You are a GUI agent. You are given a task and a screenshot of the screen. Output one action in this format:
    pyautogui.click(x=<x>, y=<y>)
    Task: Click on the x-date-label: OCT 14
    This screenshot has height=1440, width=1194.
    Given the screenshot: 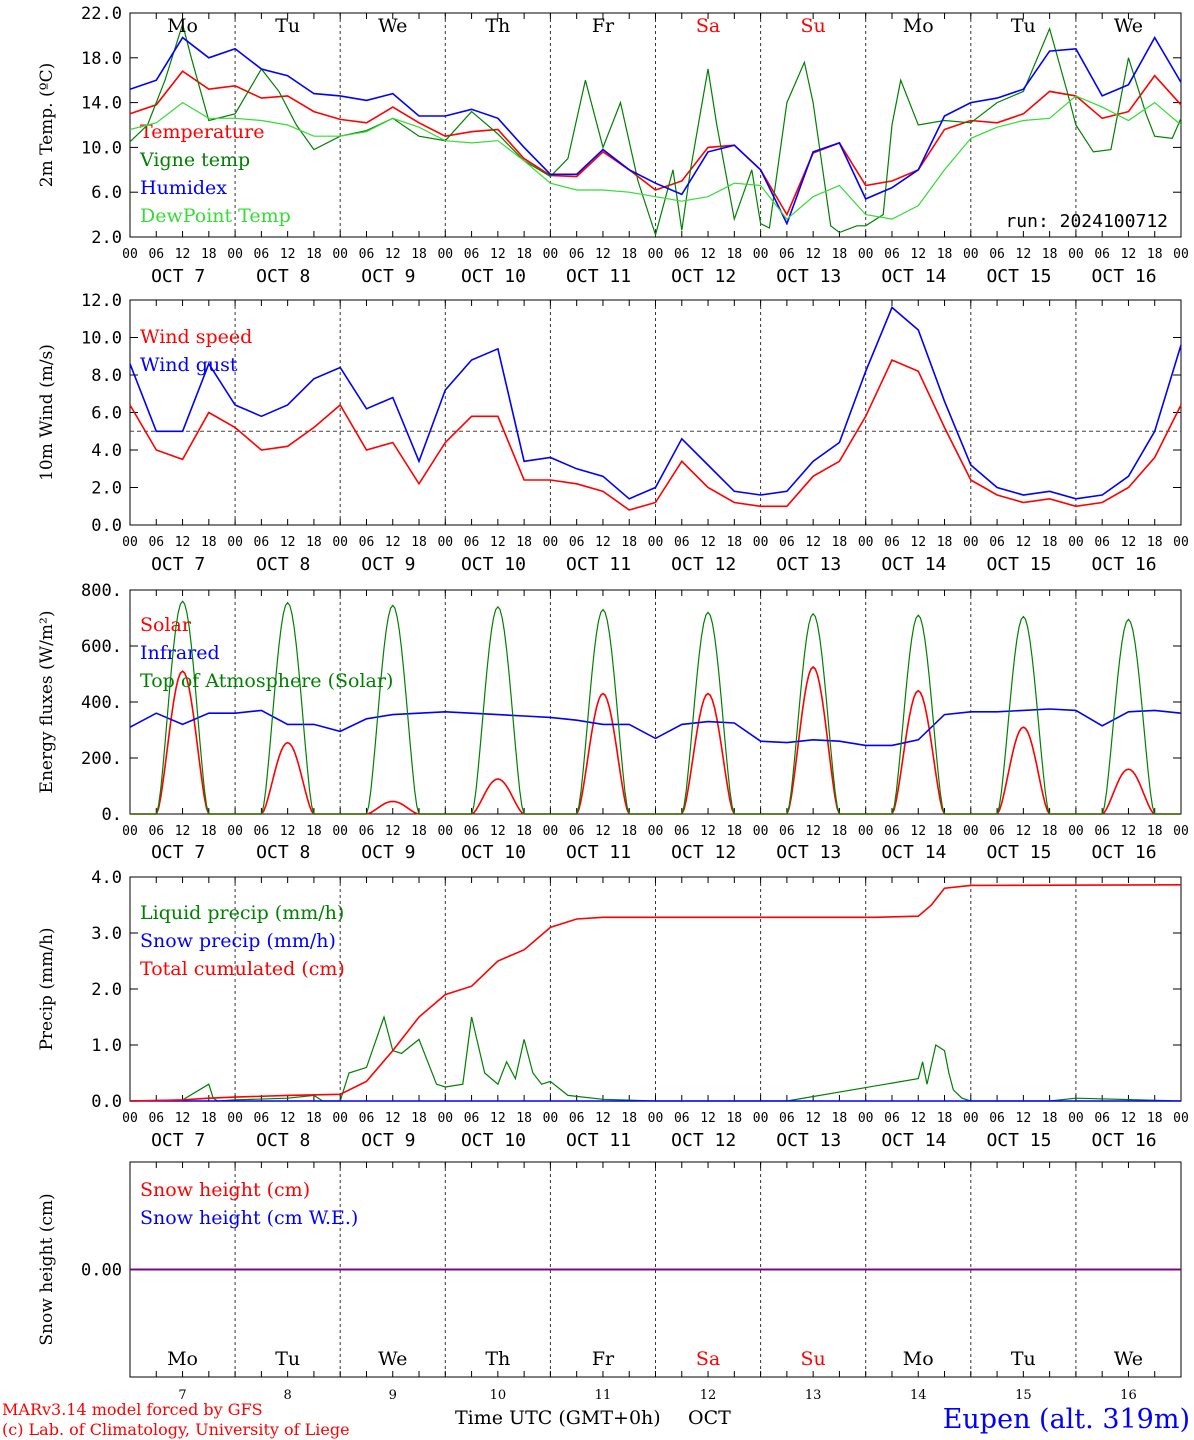 What is the action you would take?
    pyautogui.click(x=913, y=564)
    